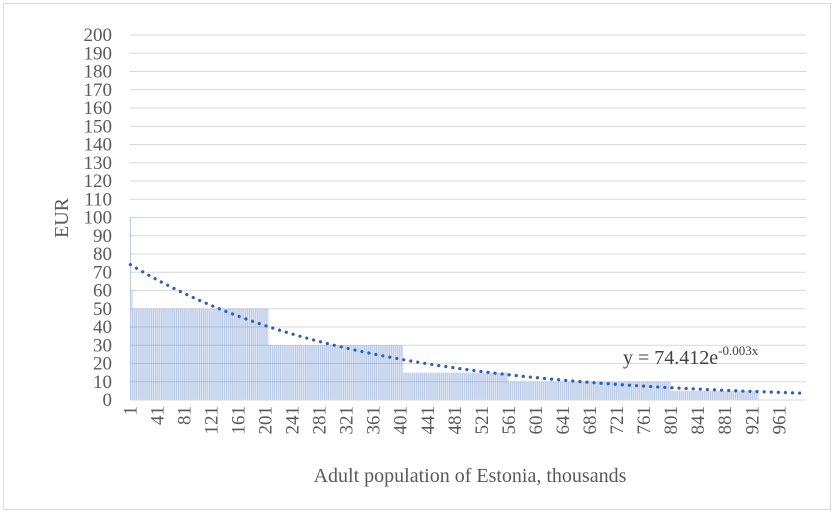 The width and height of the screenshot is (836, 515). What do you see at coordinates (671, 420) in the screenshot?
I see `x-tick-label: 801` at bounding box center [671, 420].